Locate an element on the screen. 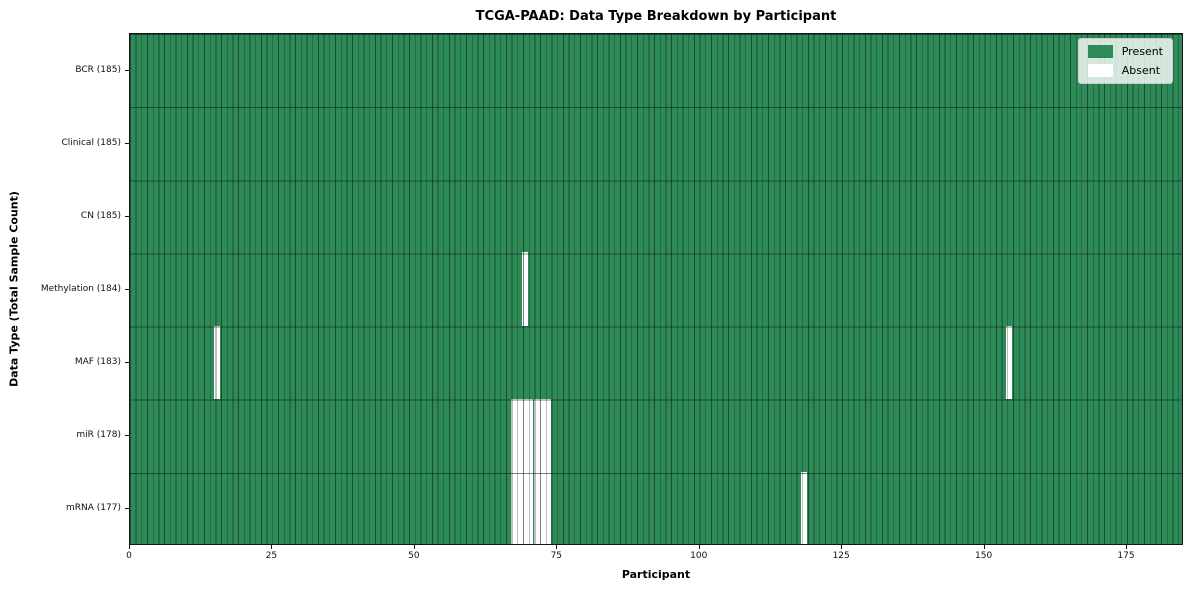 The image size is (1200, 600). x-tick-label-150: 150 is located at coordinates (984, 556).